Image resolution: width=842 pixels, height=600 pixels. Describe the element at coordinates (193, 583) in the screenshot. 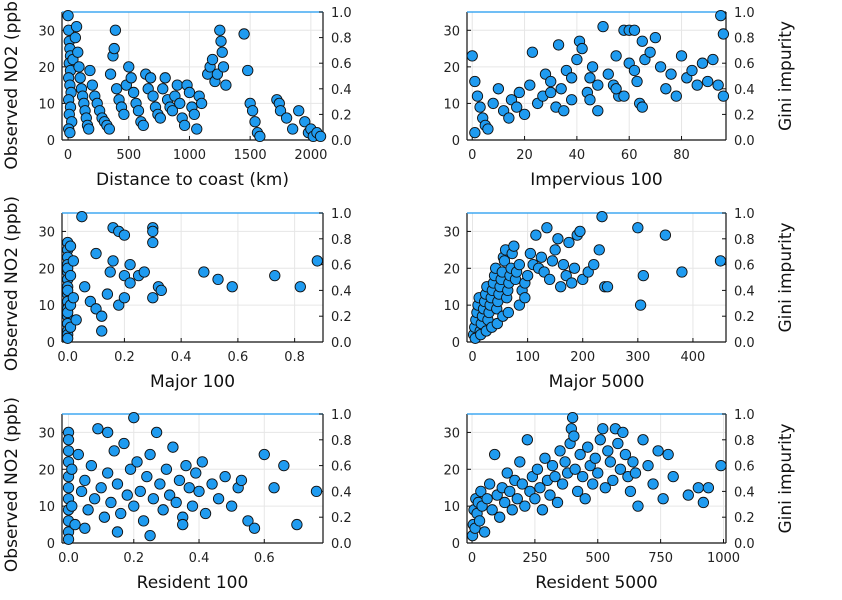

I see `x-axis-label: Resident 100` at that location.